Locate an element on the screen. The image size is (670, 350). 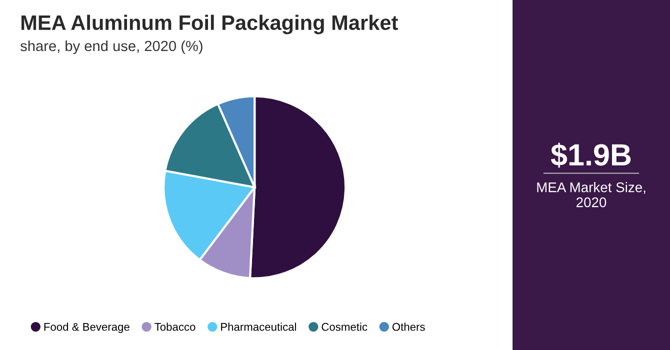
text: MEA Market Size, 2020 is located at coordinates (591, 195).